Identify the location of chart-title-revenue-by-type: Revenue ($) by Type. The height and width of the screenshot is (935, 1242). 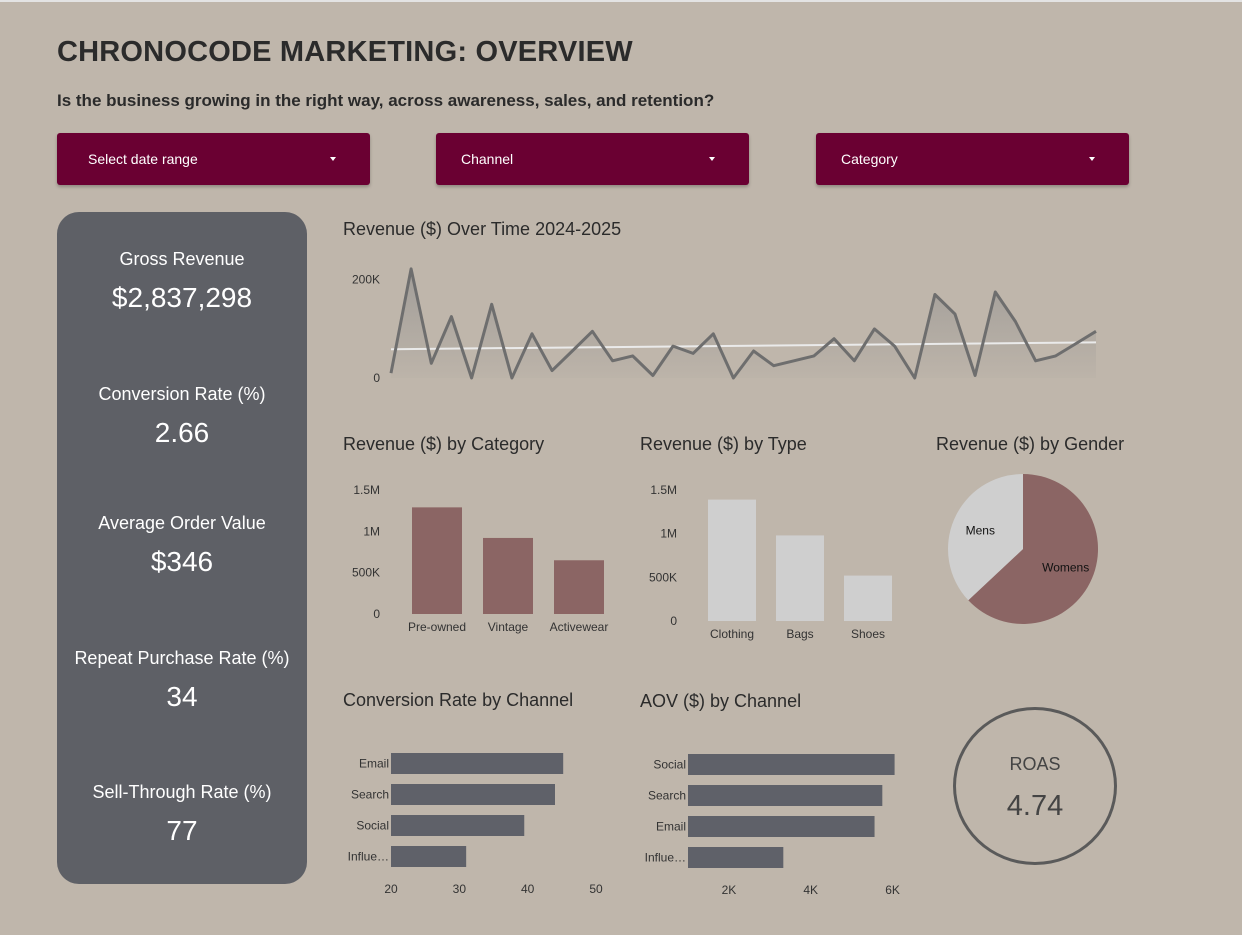
(723, 444).